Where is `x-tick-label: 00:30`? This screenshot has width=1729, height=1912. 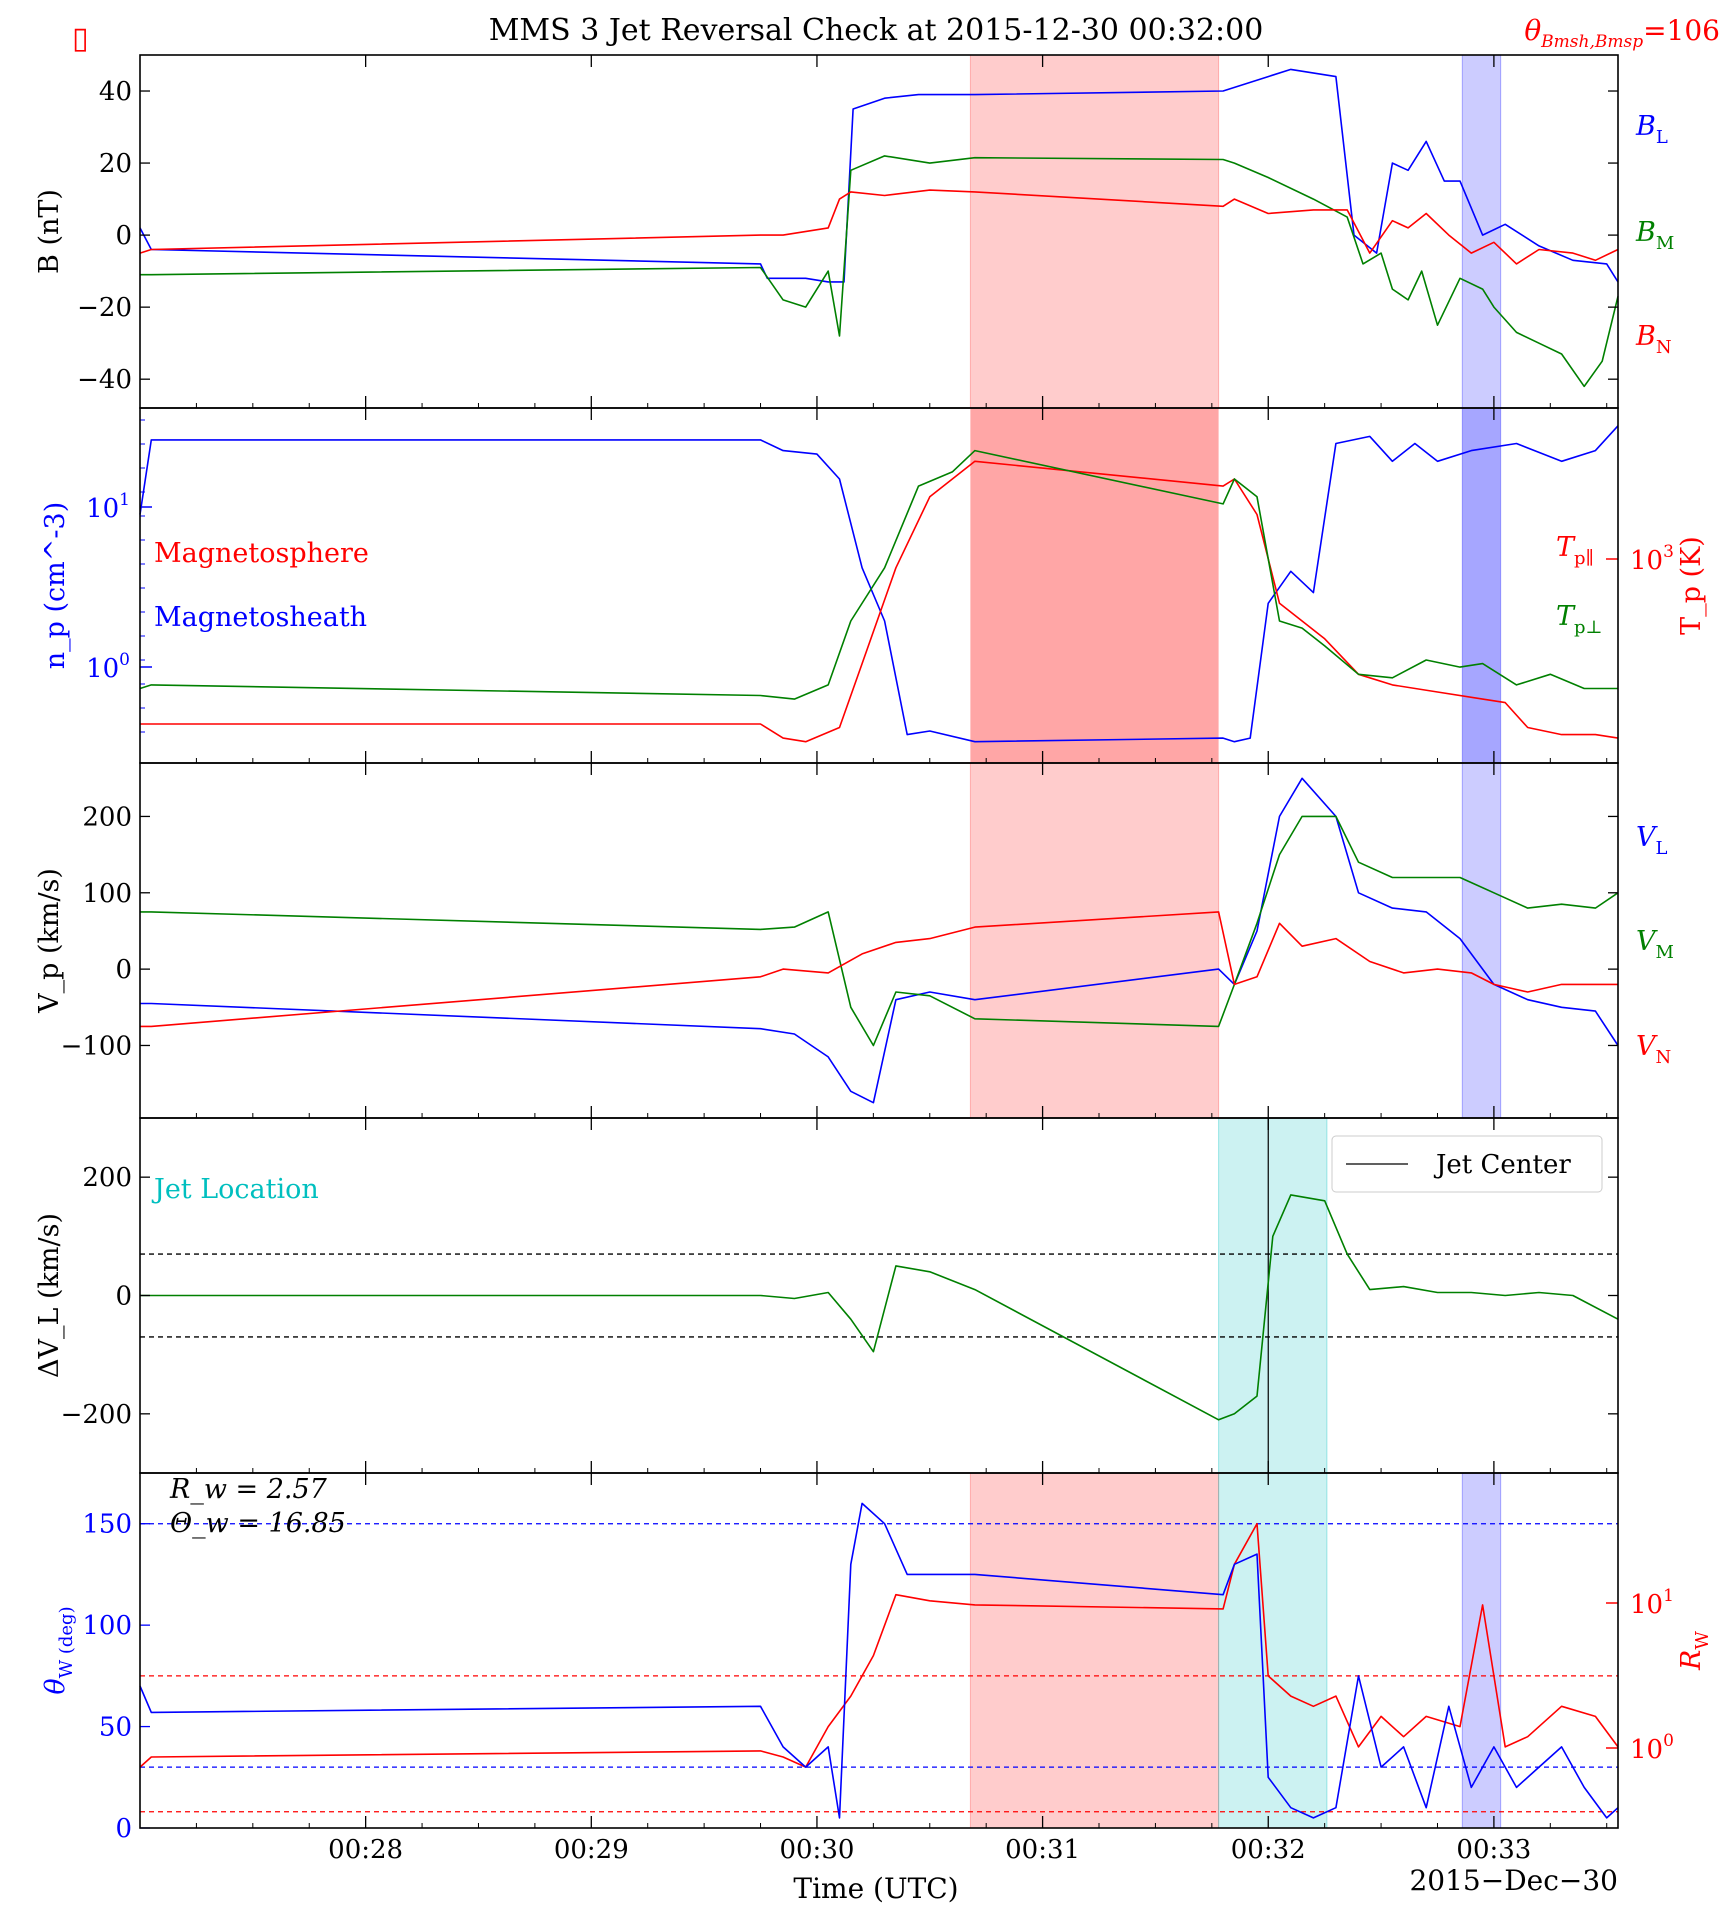
x-tick-label: 00:30 is located at coordinates (816, 1850).